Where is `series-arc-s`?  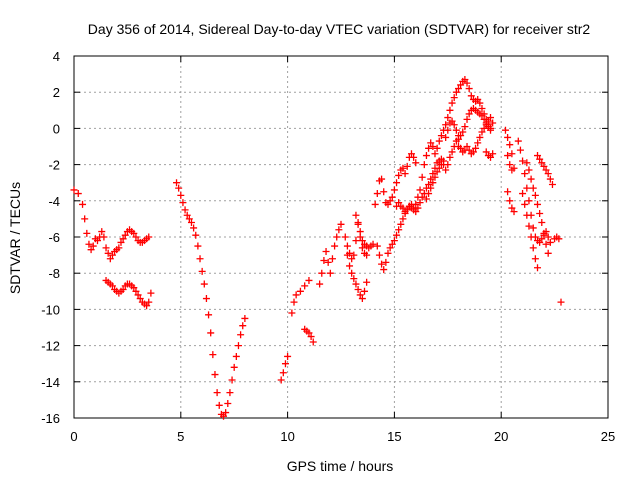 series-arc-s is located at coordinates (508, 142).